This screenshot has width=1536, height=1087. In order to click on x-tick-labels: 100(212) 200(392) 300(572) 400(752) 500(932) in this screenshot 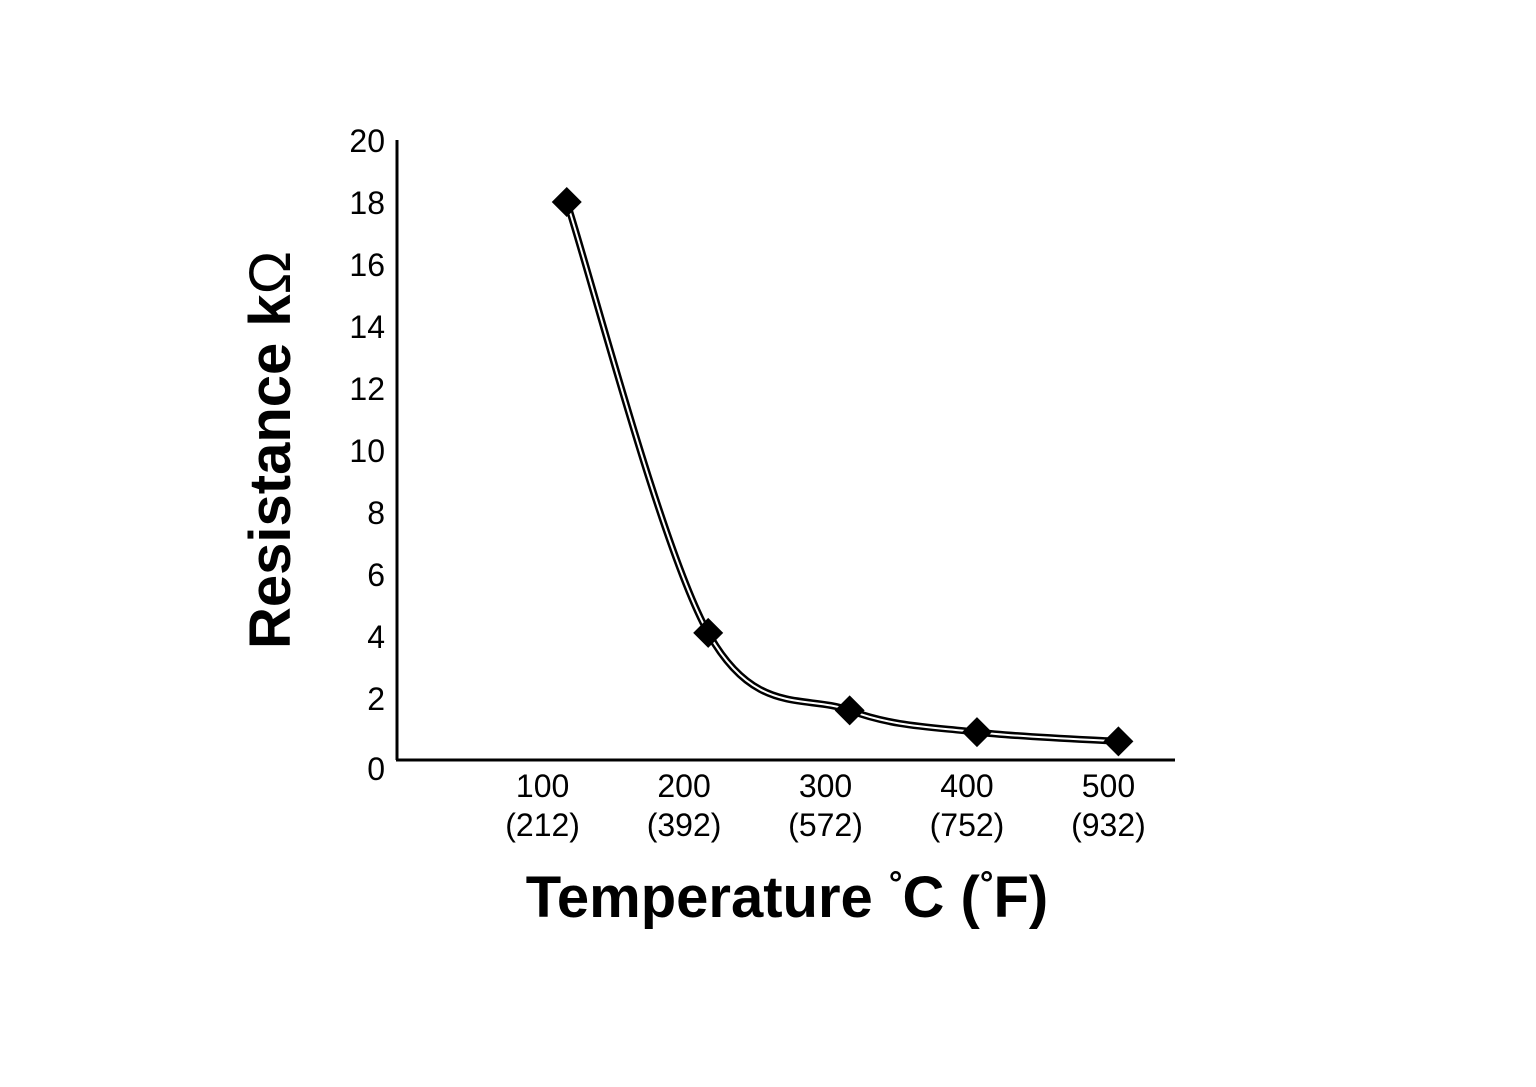, I will do `click(825, 805)`.